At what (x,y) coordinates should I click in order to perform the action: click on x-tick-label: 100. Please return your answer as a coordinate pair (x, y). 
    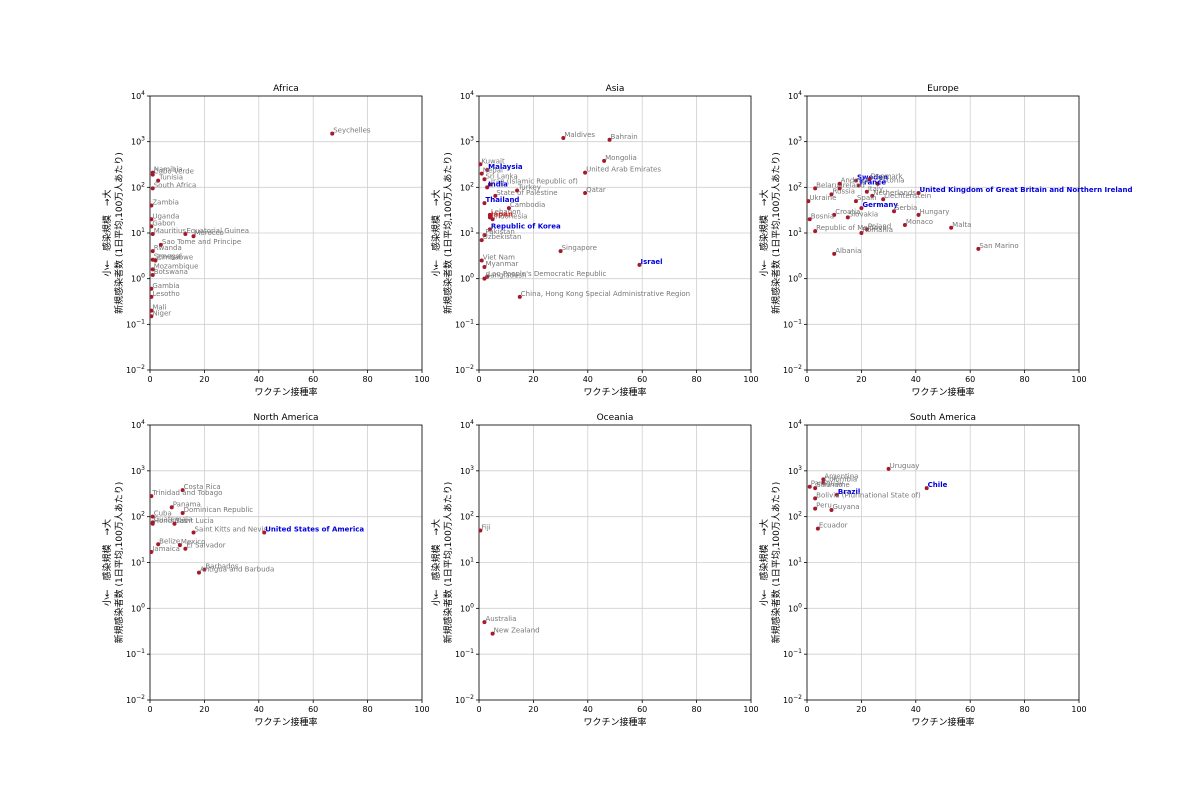
    Looking at the image, I should click on (750, 709).